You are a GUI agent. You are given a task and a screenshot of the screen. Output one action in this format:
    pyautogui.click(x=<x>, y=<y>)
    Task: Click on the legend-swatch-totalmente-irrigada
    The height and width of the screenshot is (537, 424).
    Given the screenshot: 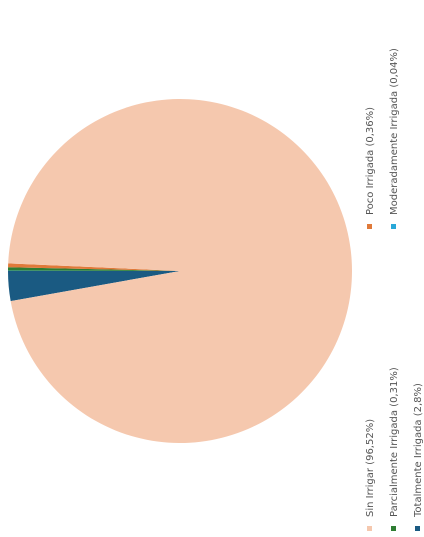 What is the action you would take?
    pyautogui.click(x=417, y=528)
    